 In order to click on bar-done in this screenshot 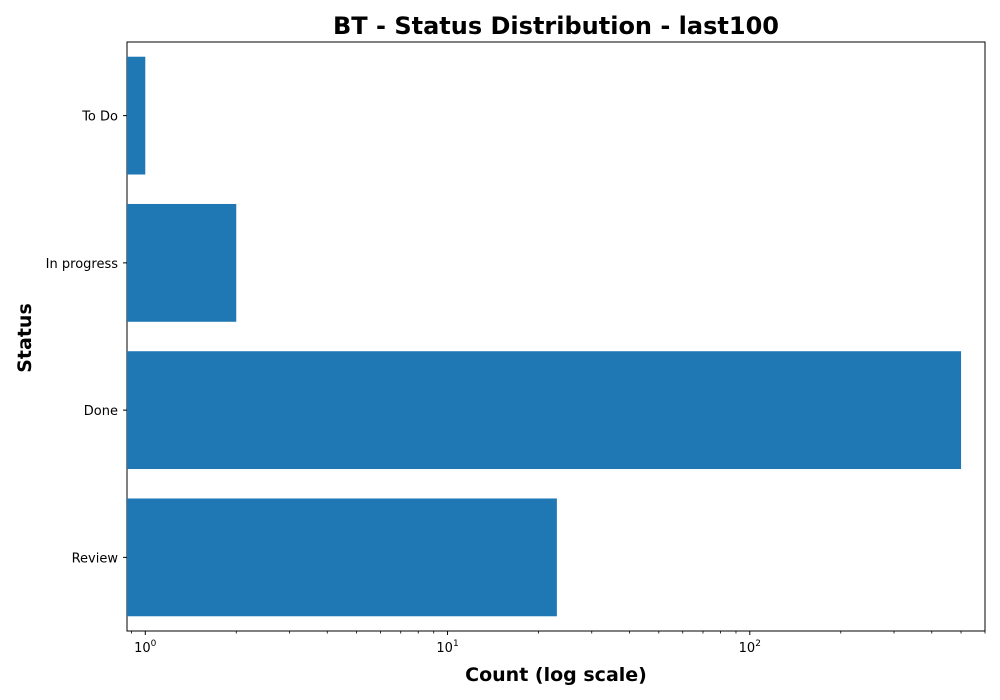, I will do `click(544, 410)`.